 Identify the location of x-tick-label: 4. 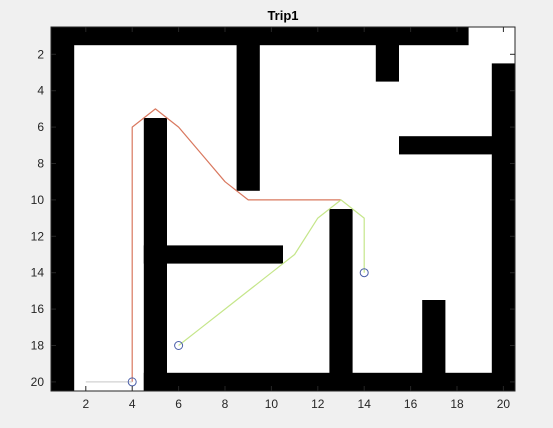
(132, 404).